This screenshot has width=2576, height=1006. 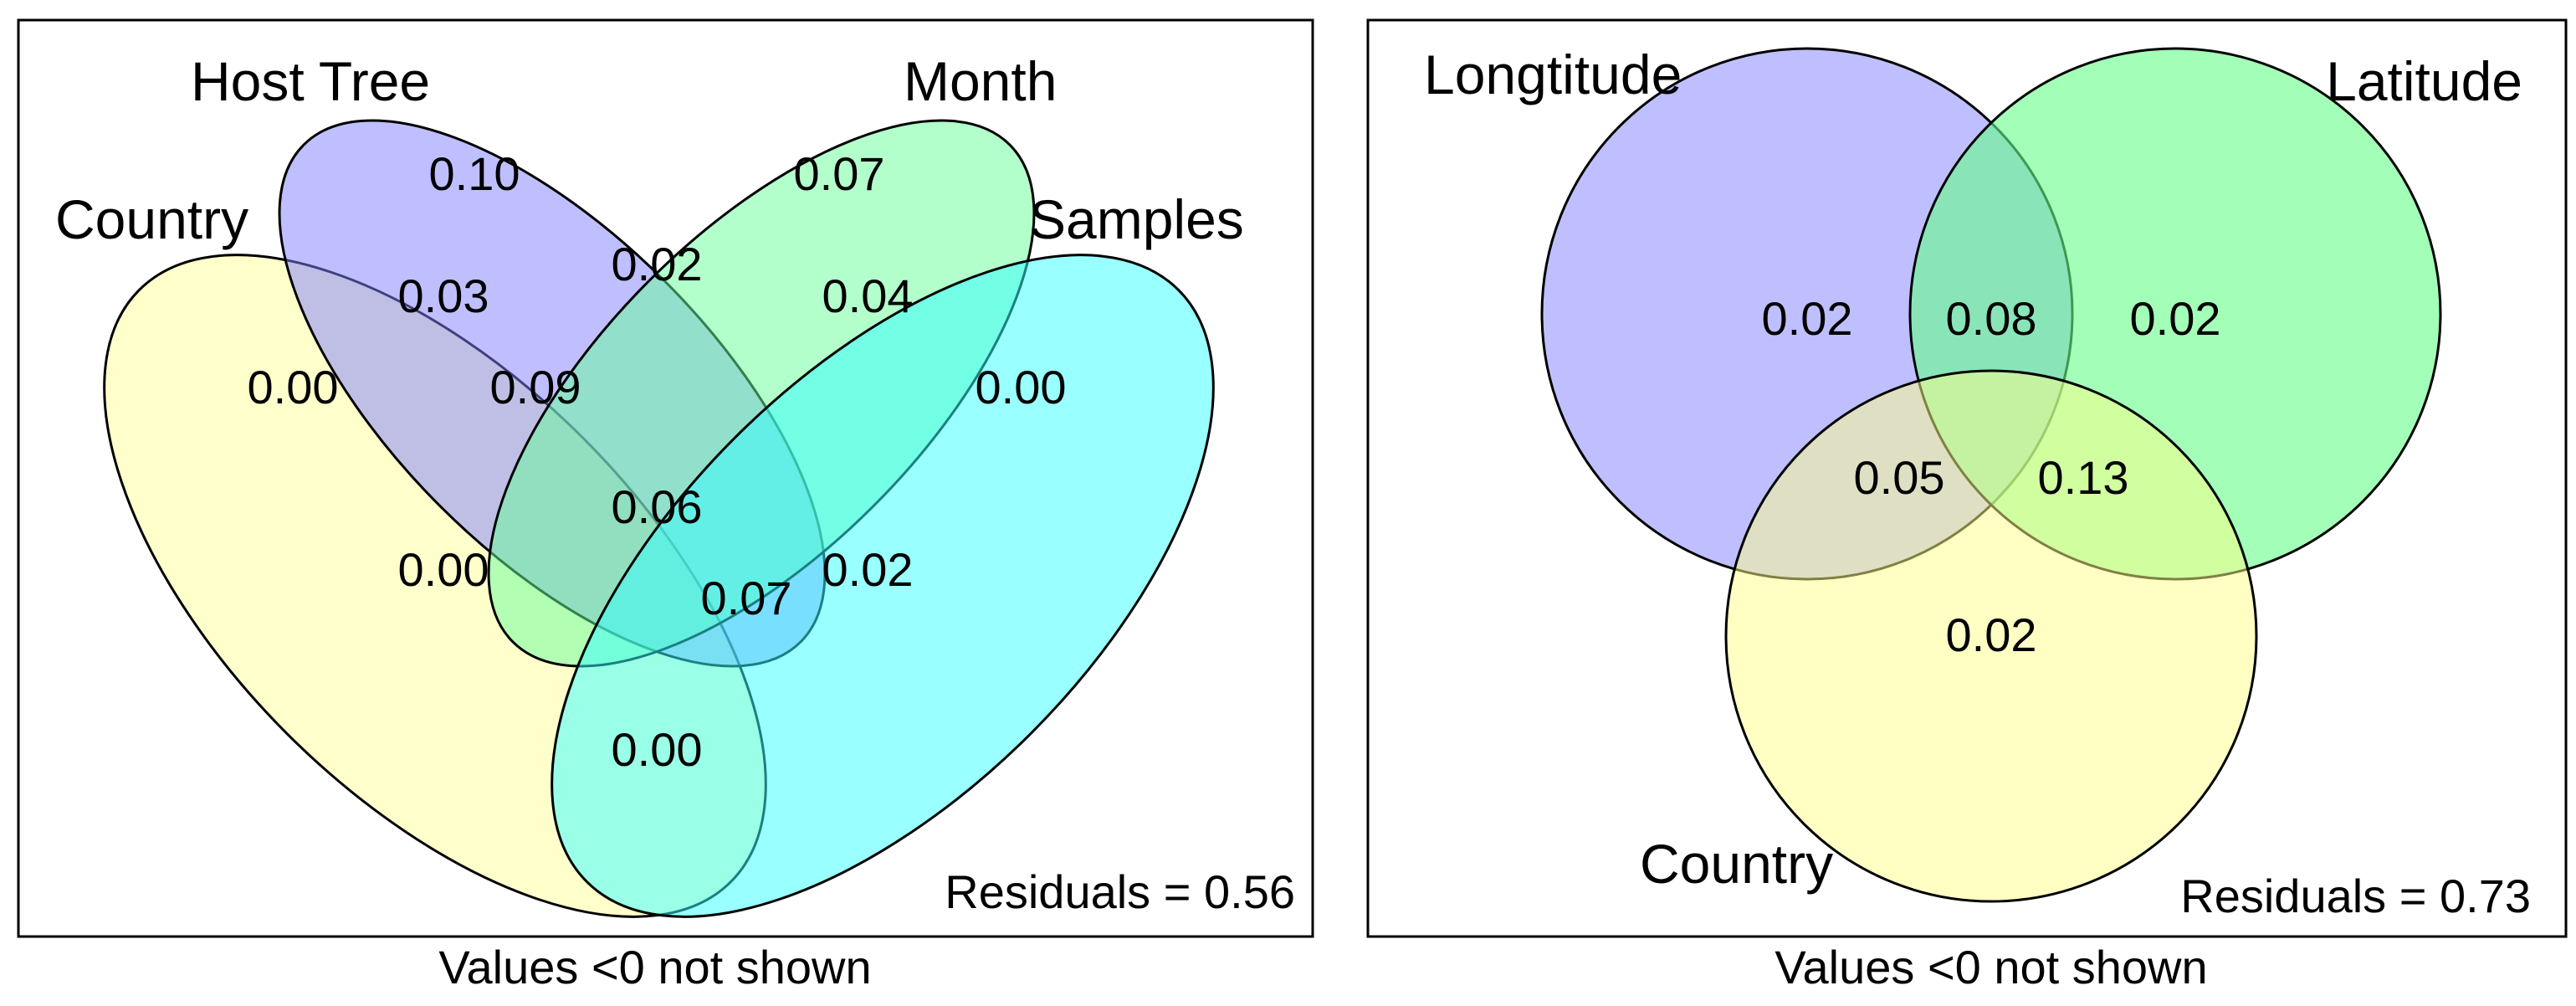 What do you see at coordinates (1991, 967) in the screenshot?
I see `footnote-right: Values <0 not shown` at bounding box center [1991, 967].